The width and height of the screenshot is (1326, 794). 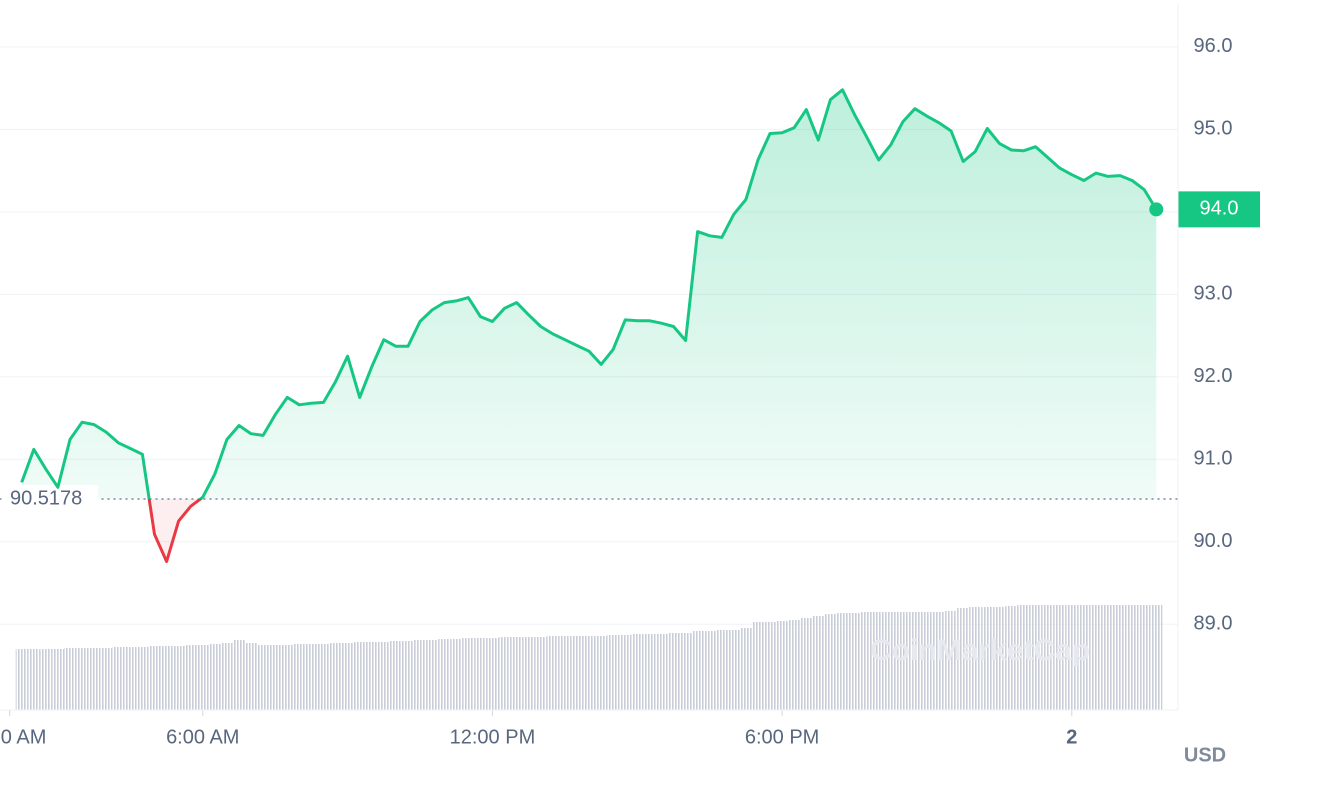 I want to click on baseline-label: 90.5178, so click(x=46, y=498).